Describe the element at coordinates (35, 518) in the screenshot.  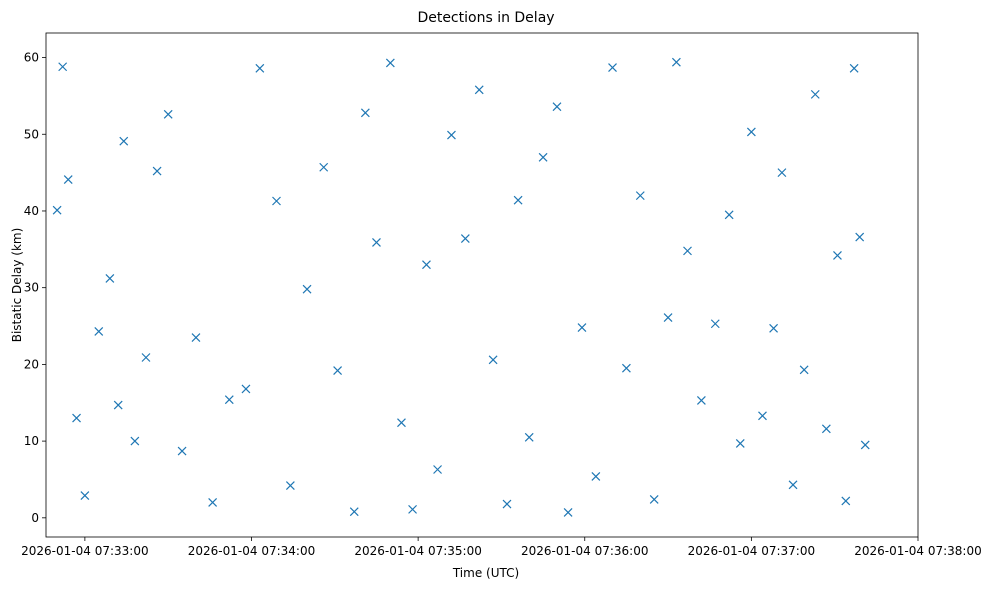
I see `y-tick-label: 0` at that location.